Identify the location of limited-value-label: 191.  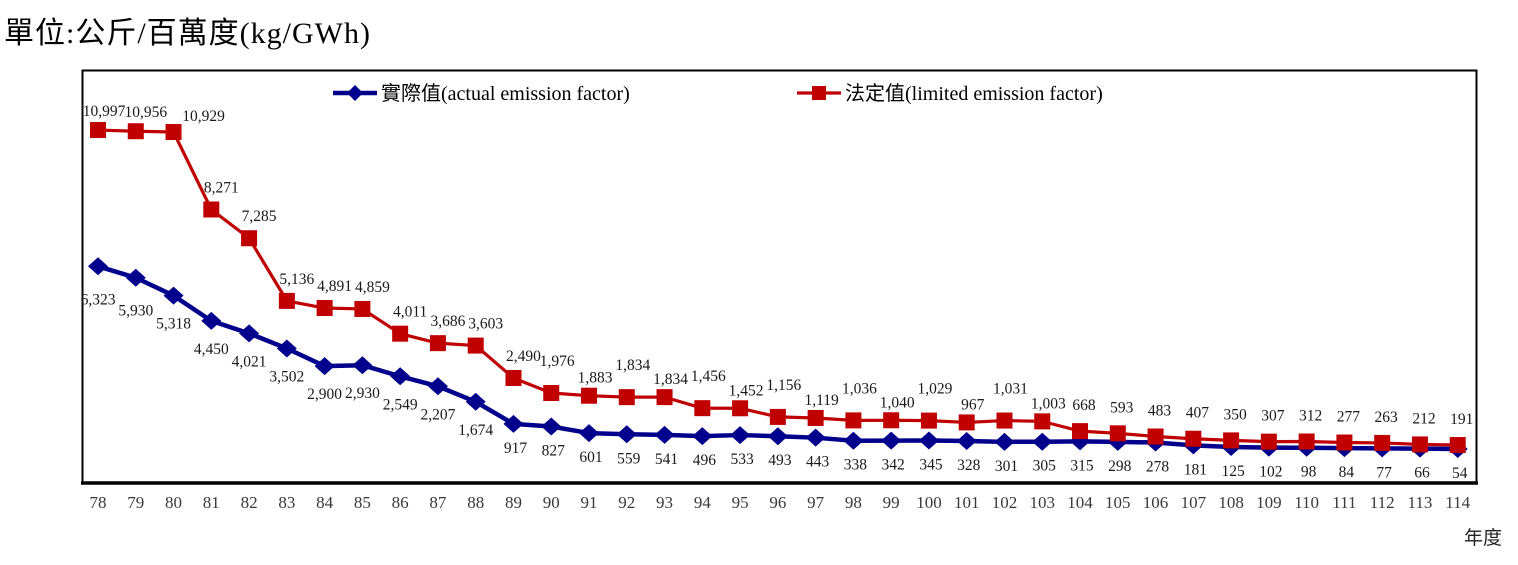
(1461, 419).